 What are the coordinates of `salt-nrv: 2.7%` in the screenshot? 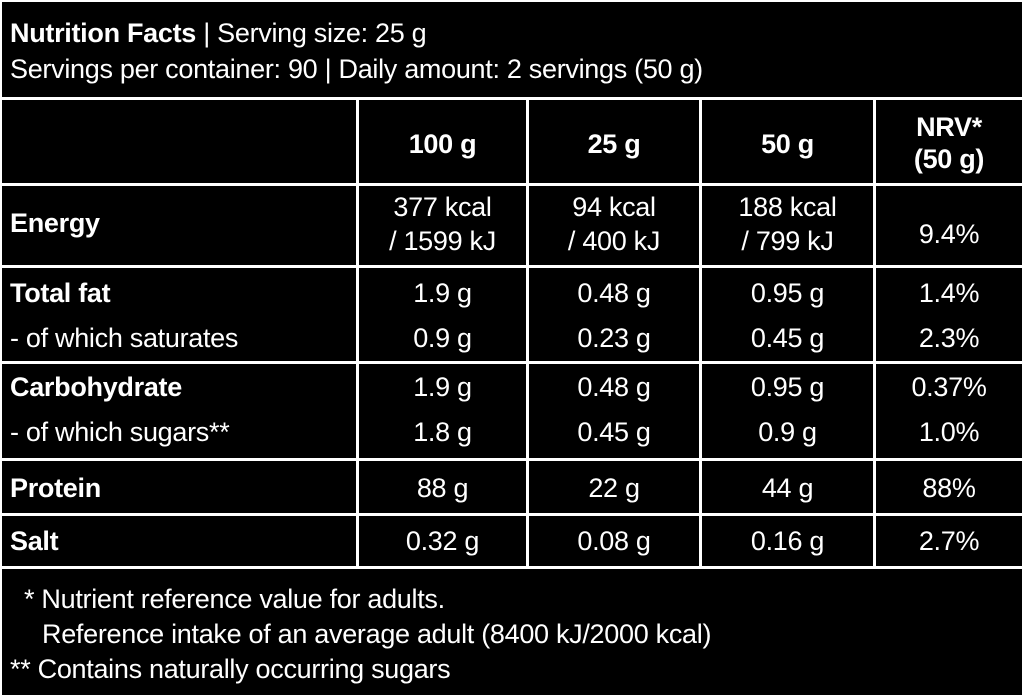 It's located at (949, 541).